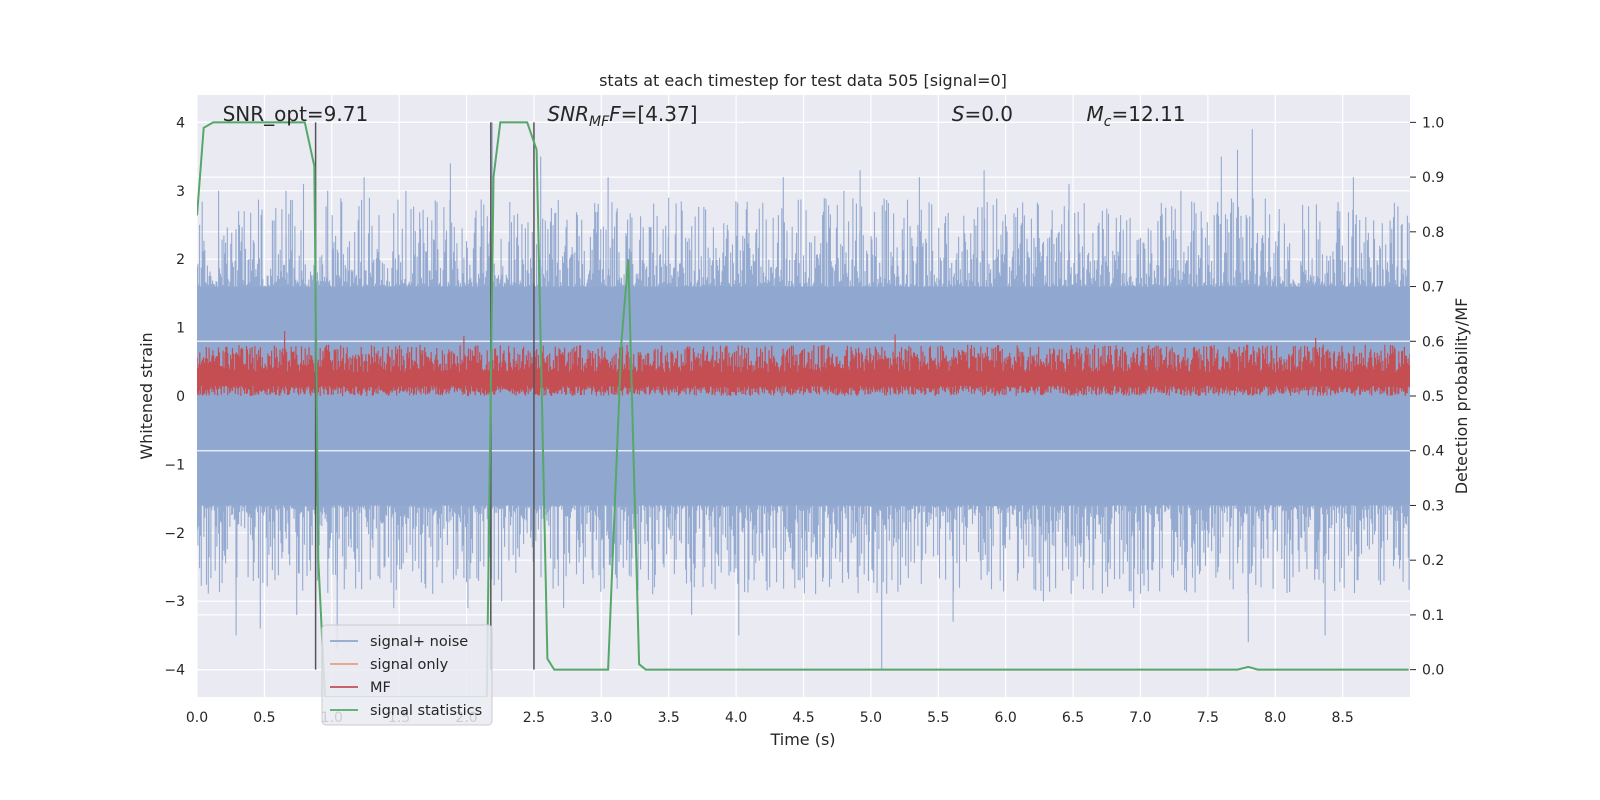  Describe the element at coordinates (736, 718) in the screenshot. I see `x-tick-label: 4.0` at that location.